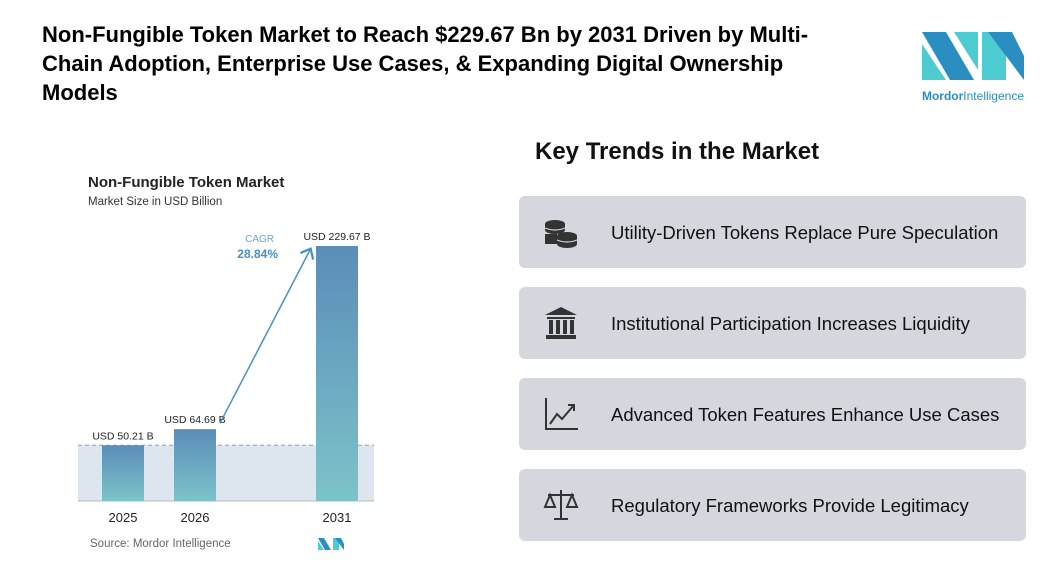 The image size is (1054, 573). Describe the element at coordinates (186, 182) in the screenshot. I see `chart-title: Non-Fungible Token Market` at that location.